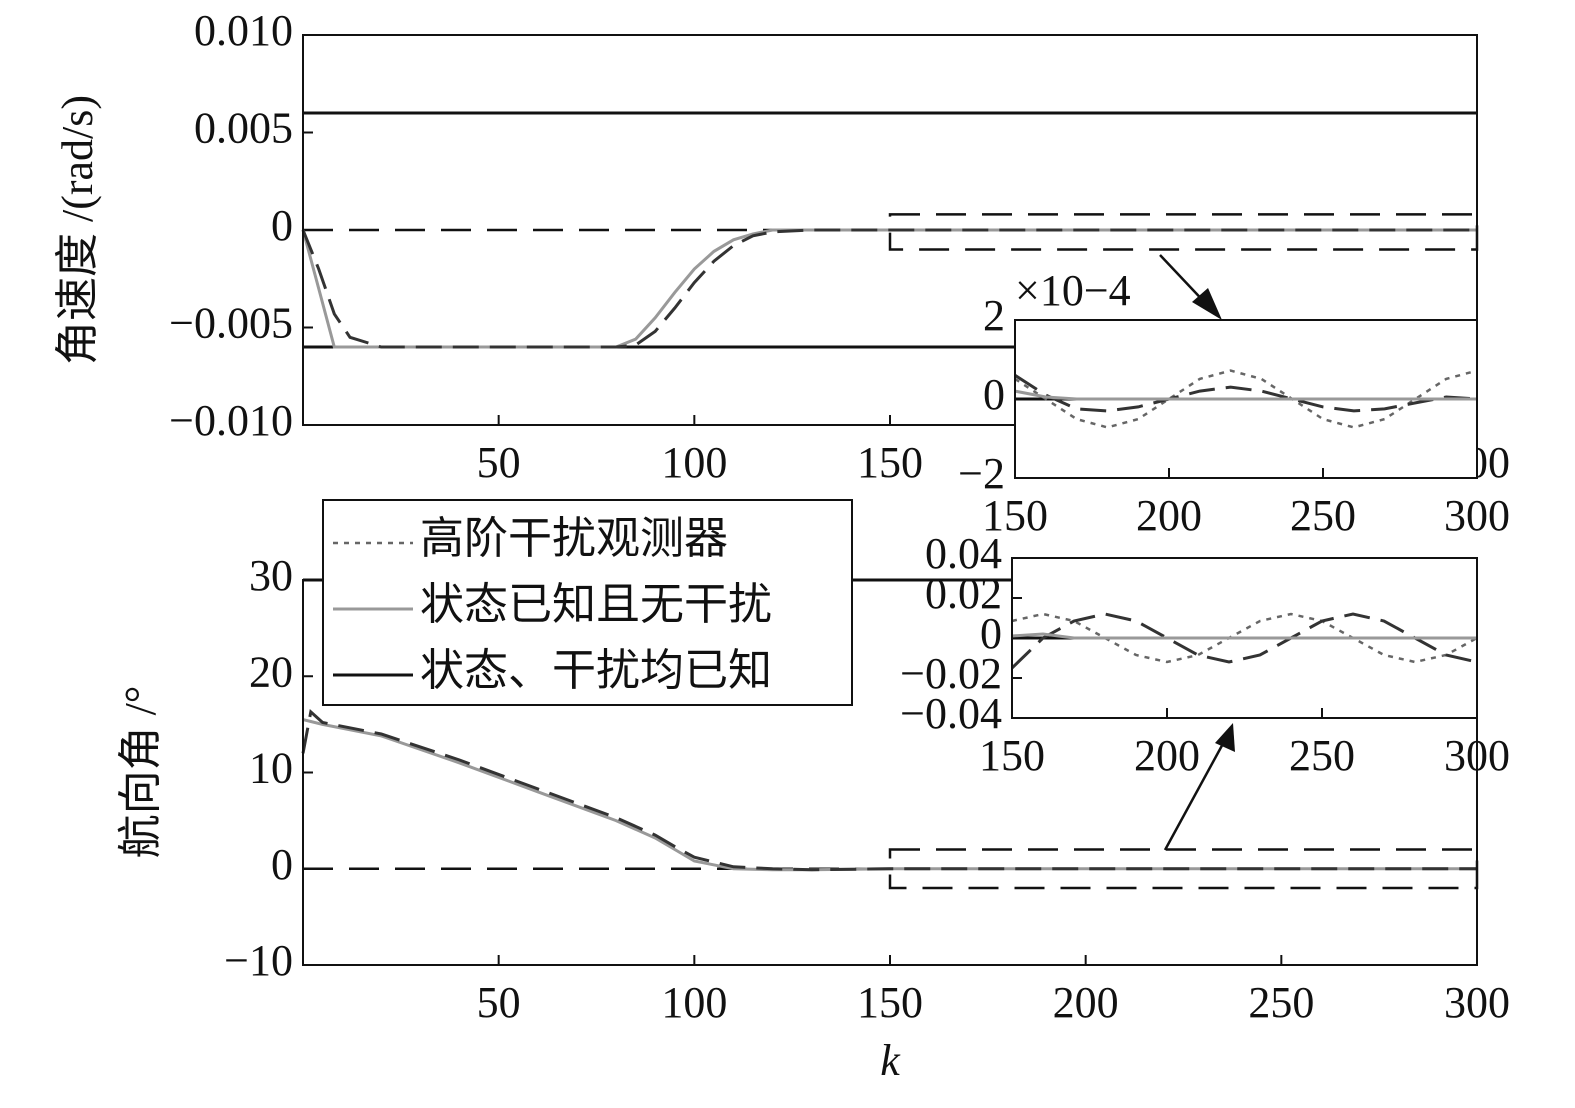 Image resolution: width=1575 pixels, height=1108 pixels. What do you see at coordinates (890, 1060) in the screenshot?
I see `x-axis-label: k` at bounding box center [890, 1060].